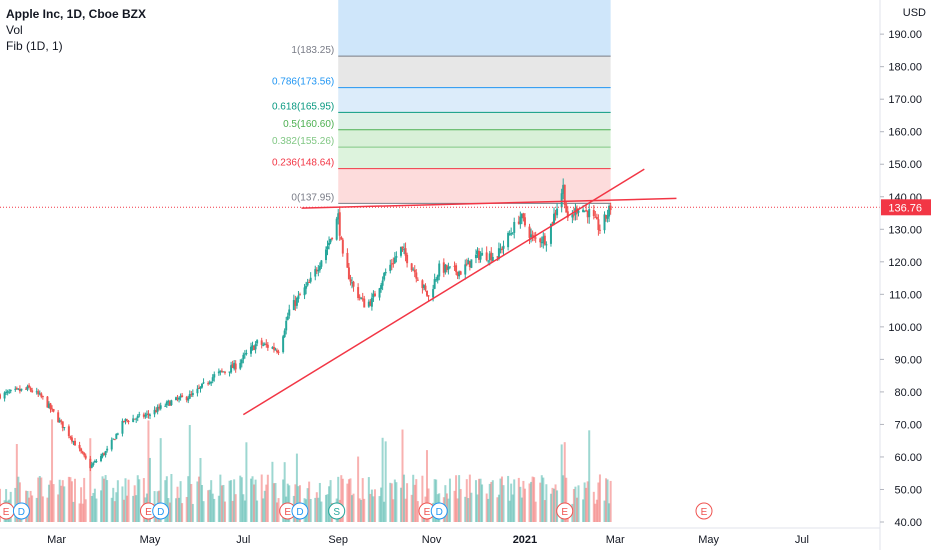  I want to click on price-tick-label: 100.00, so click(905, 328).